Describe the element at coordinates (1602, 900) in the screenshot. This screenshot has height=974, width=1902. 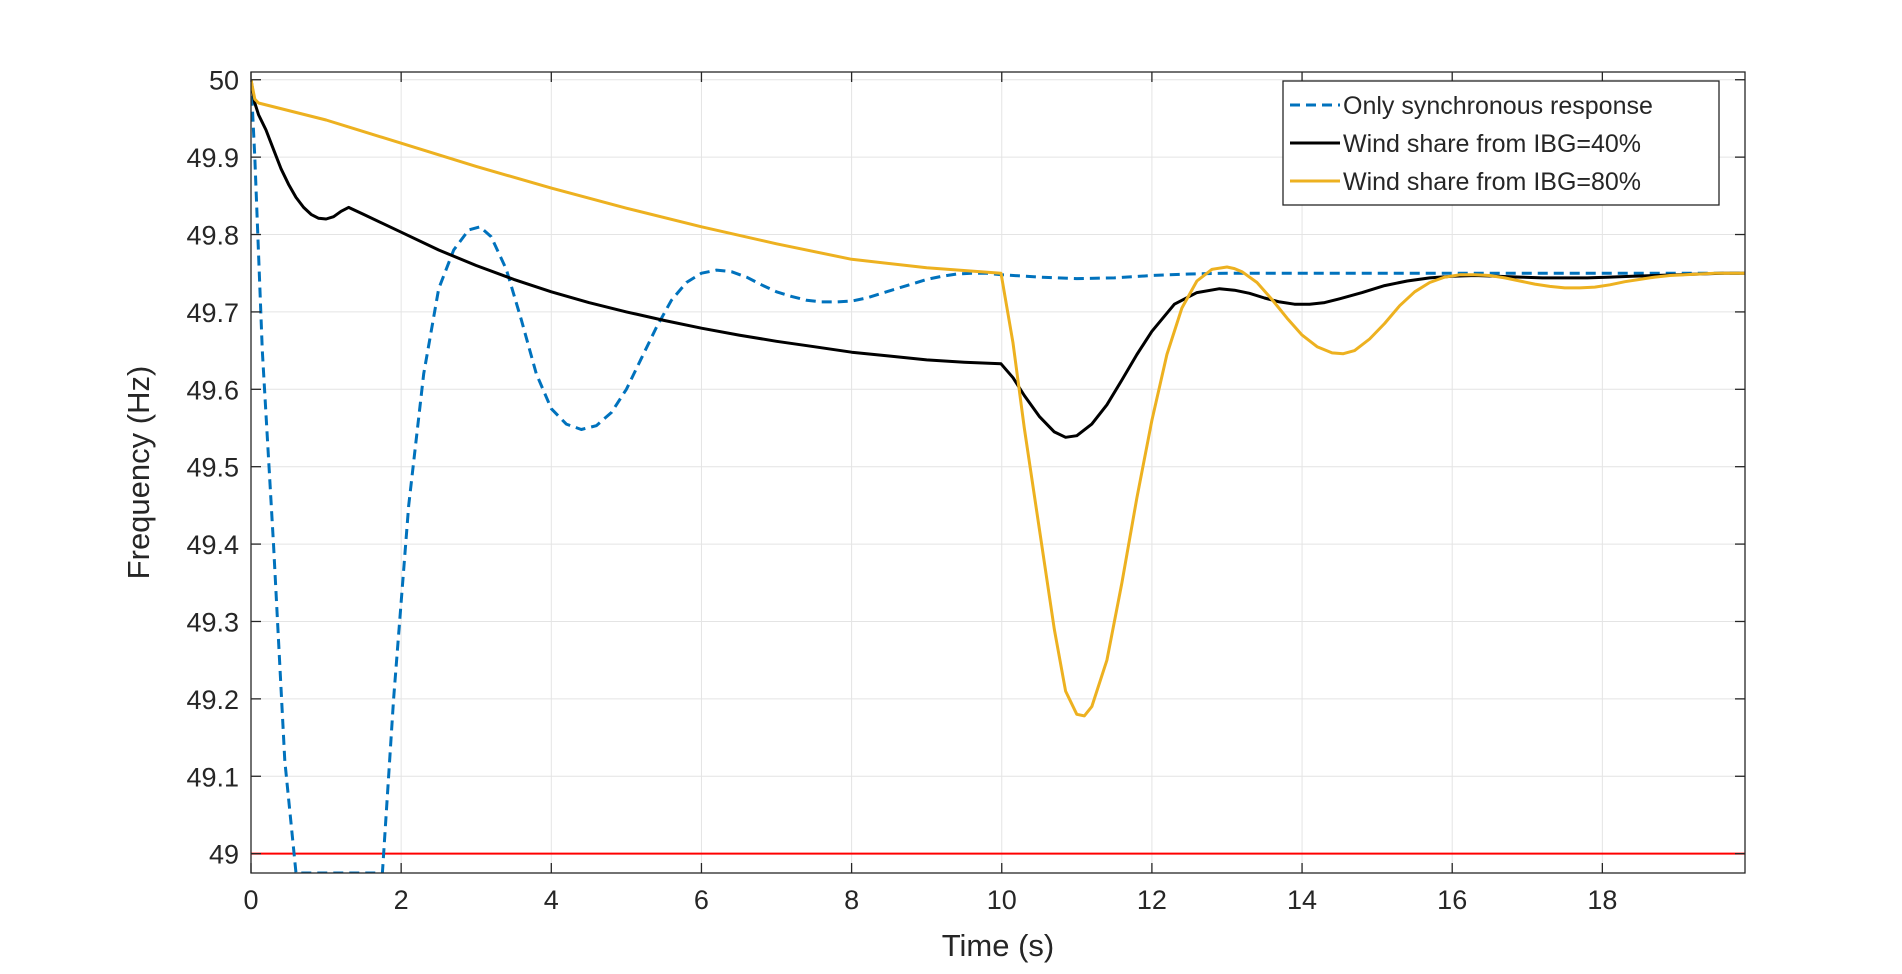
I see `x-tick-label: 18` at that location.